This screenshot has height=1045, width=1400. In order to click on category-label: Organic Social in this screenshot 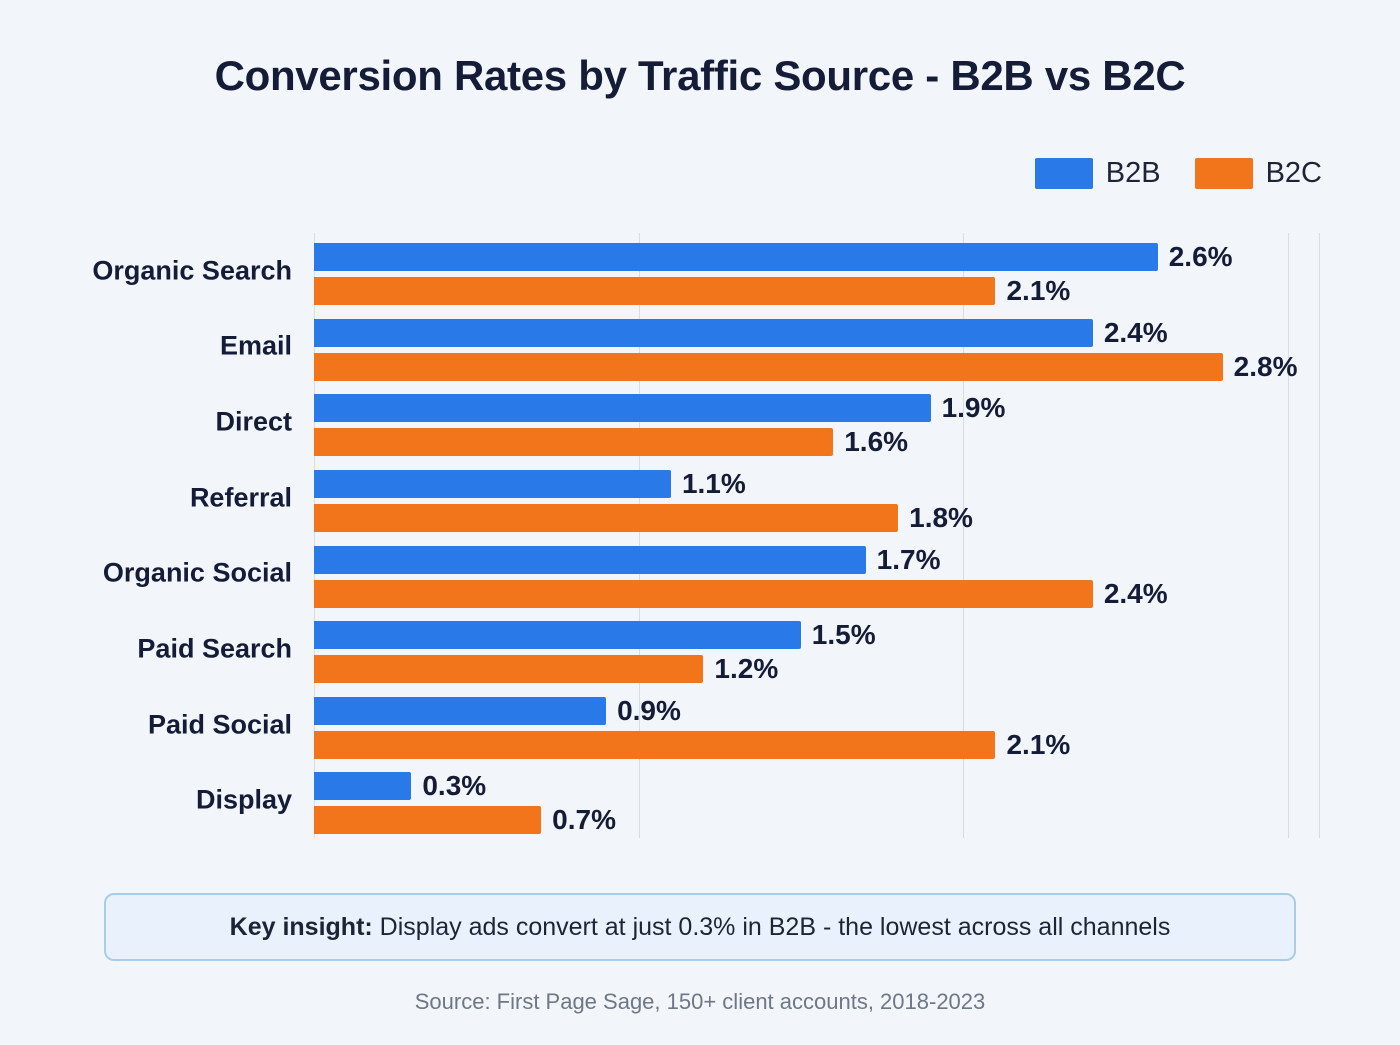, I will do `click(197, 572)`.